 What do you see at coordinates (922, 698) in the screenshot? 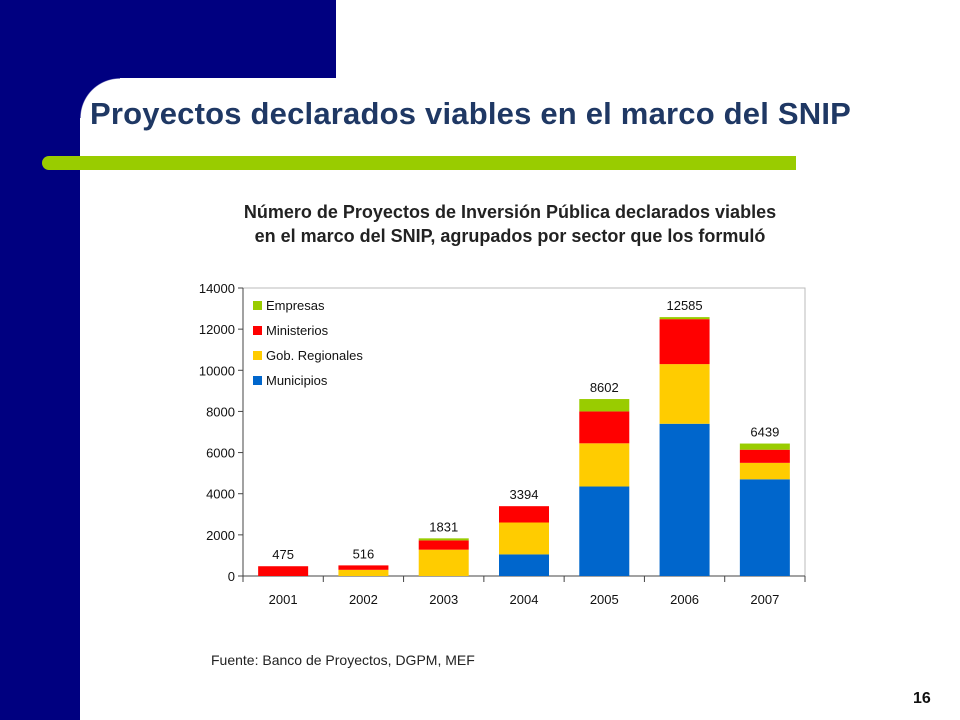
I see `page-number: 16` at bounding box center [922, 698].